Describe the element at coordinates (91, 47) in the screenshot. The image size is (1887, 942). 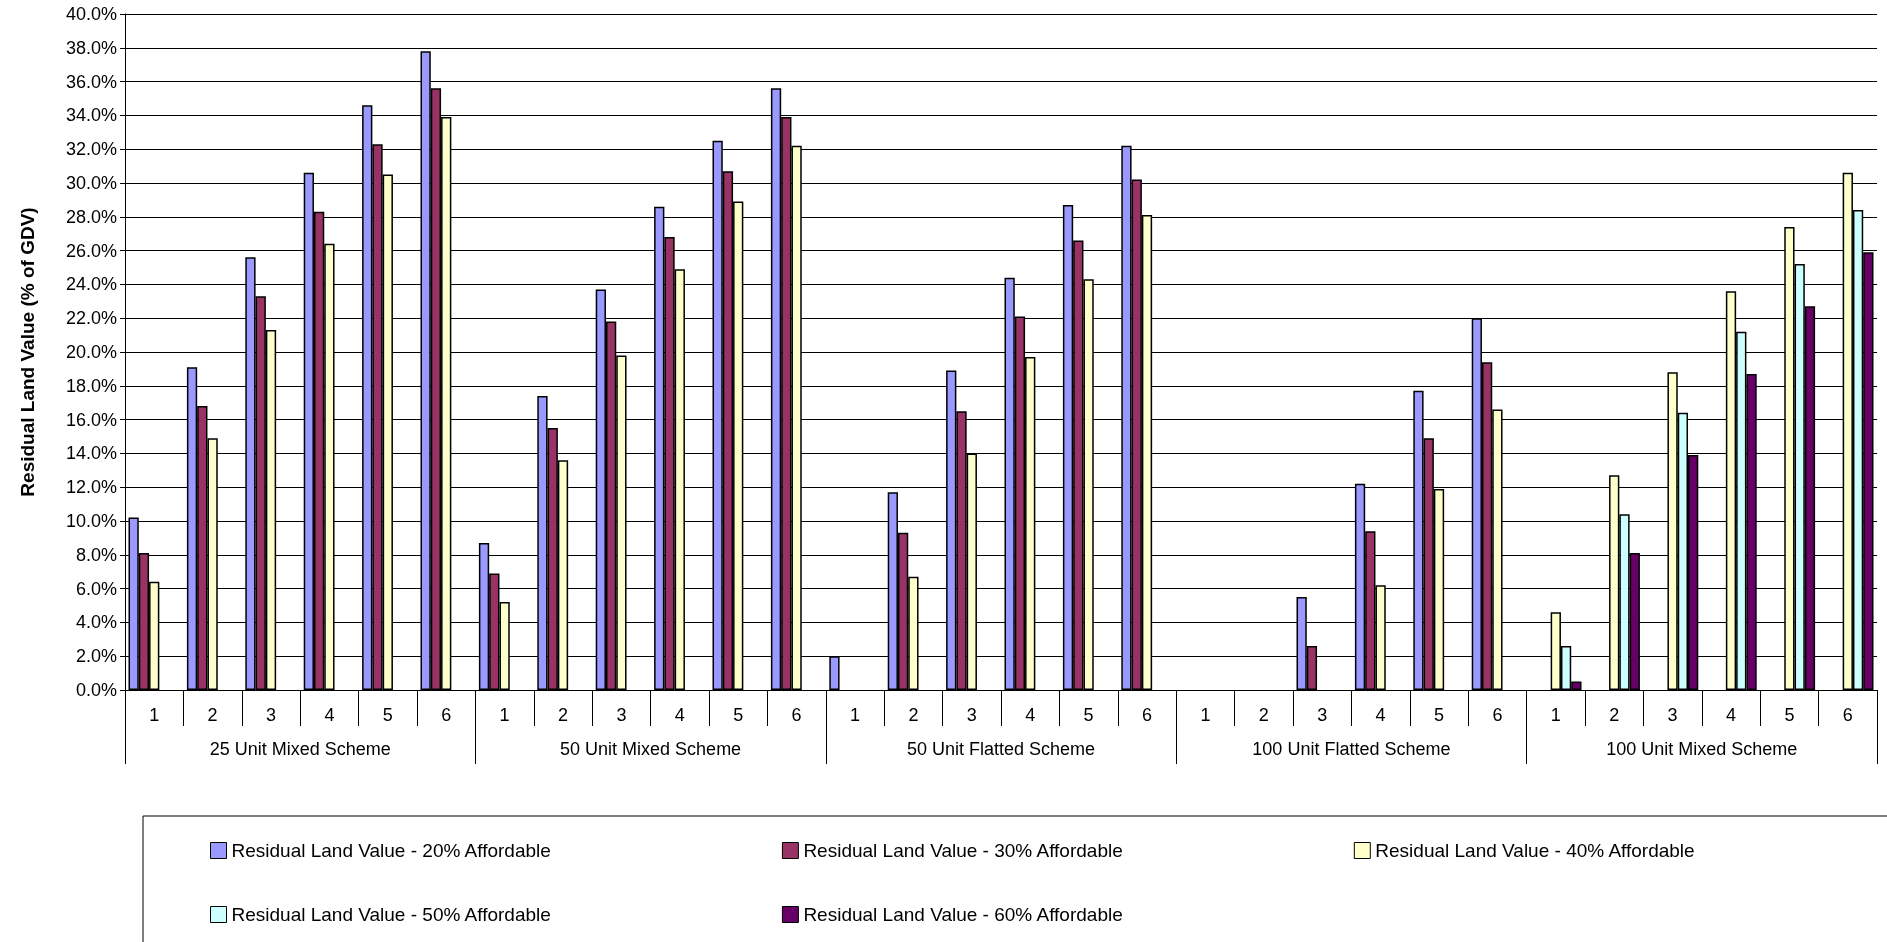
I see `y-tick-label: 38.0%` at that location.